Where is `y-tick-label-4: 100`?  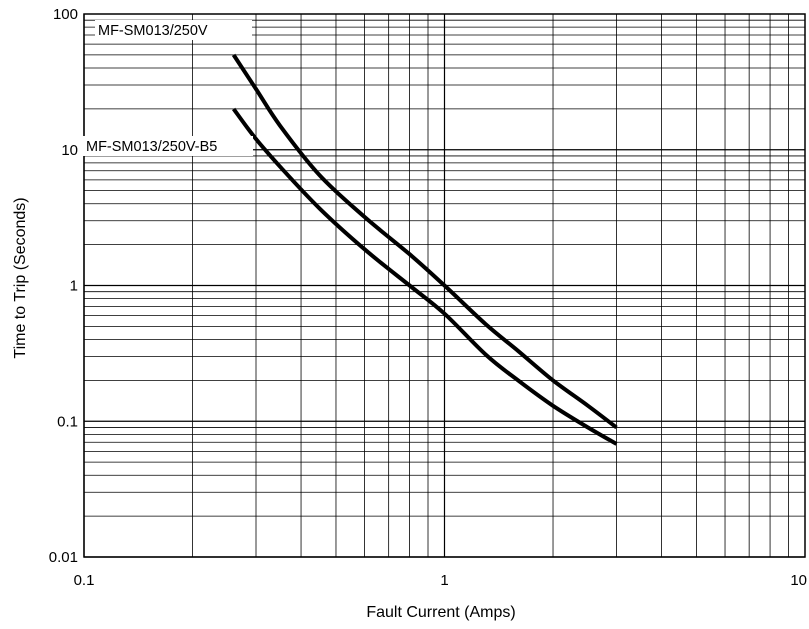 y-tick-label-4: 100 is located at coordinates (65, 14).